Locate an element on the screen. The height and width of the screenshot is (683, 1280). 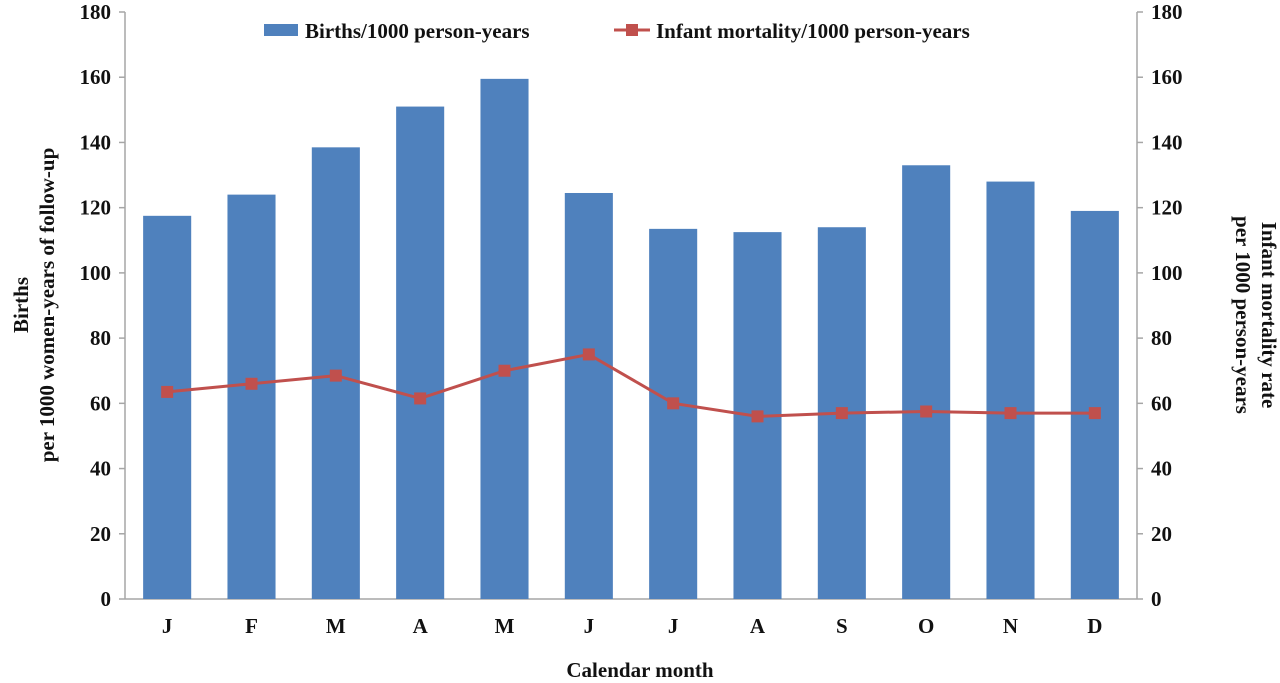
left-tick-label: 40 is located at coordinates (100, 469).